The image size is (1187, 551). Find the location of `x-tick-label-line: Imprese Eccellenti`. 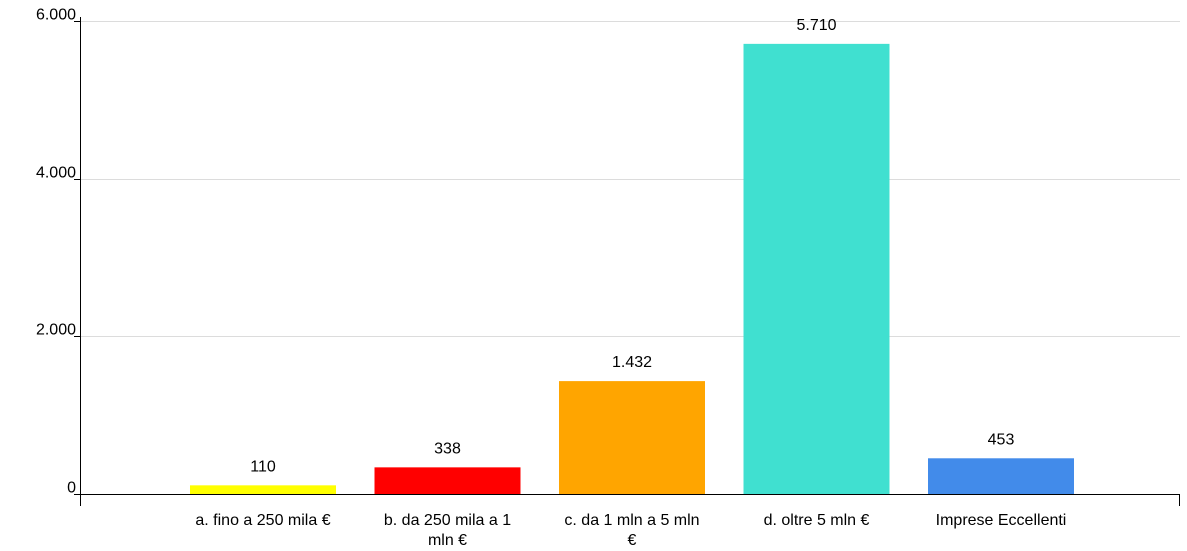

x-tick-label-line: Imprese Eccellenti is located at coordinates (1001, 520).